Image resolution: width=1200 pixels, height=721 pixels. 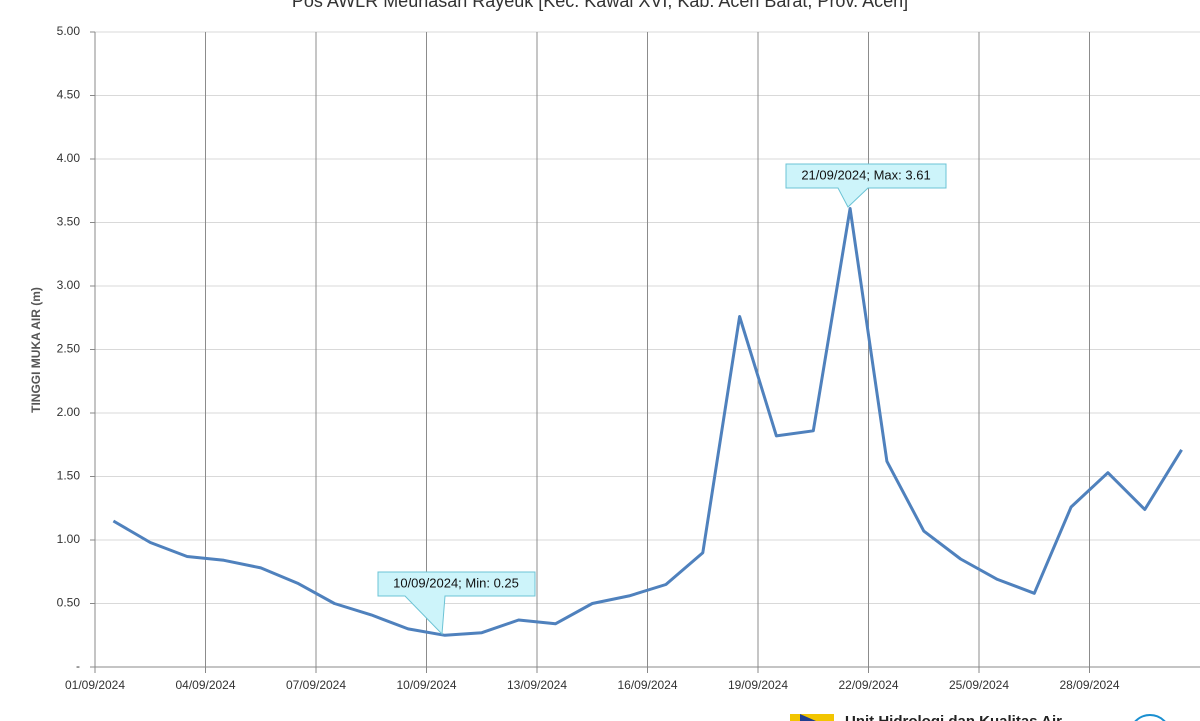 What do you see at coordinates (1089, 685) in the screenshot?
I see `x-tick-label: 28/09/2024` at bounding box center [1089, 685].